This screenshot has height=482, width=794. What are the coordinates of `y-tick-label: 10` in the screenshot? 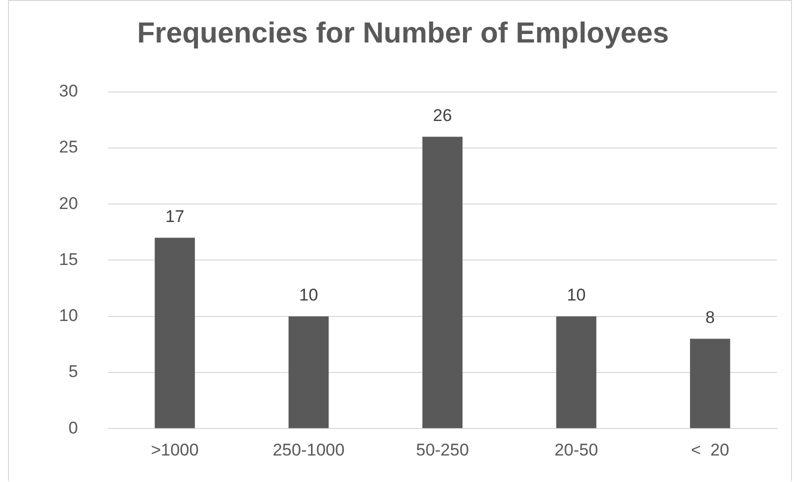 It's located at (68, 316).